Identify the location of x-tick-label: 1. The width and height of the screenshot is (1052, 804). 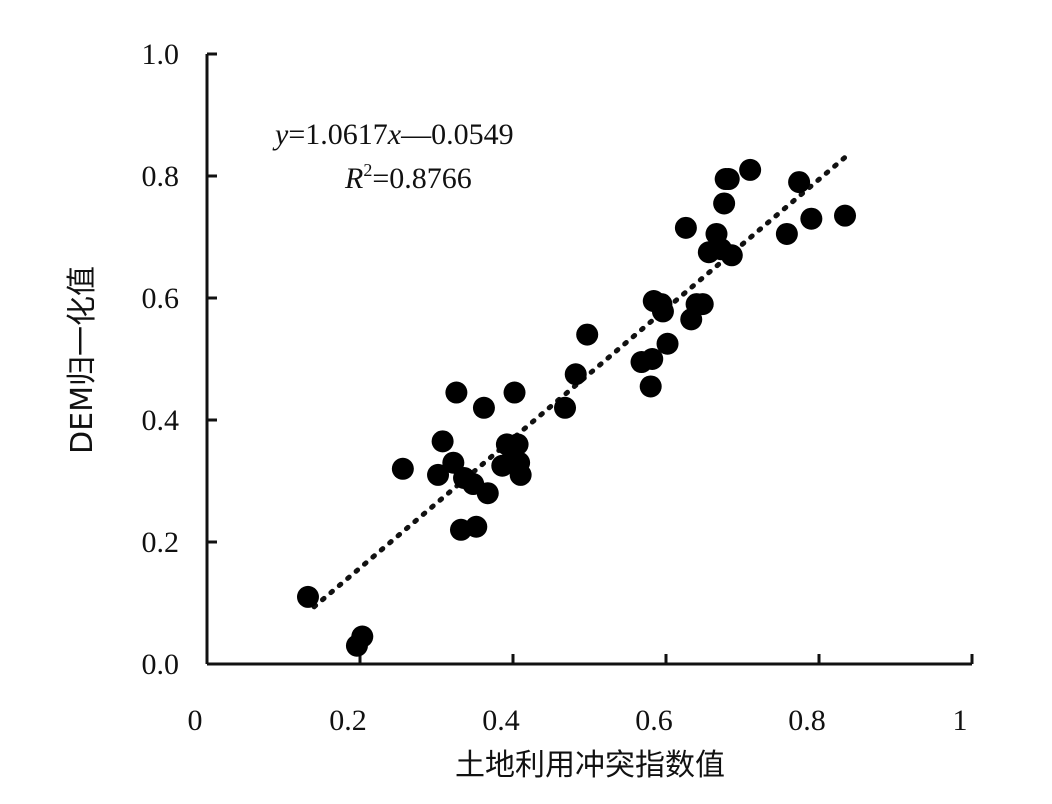
(960, 720).